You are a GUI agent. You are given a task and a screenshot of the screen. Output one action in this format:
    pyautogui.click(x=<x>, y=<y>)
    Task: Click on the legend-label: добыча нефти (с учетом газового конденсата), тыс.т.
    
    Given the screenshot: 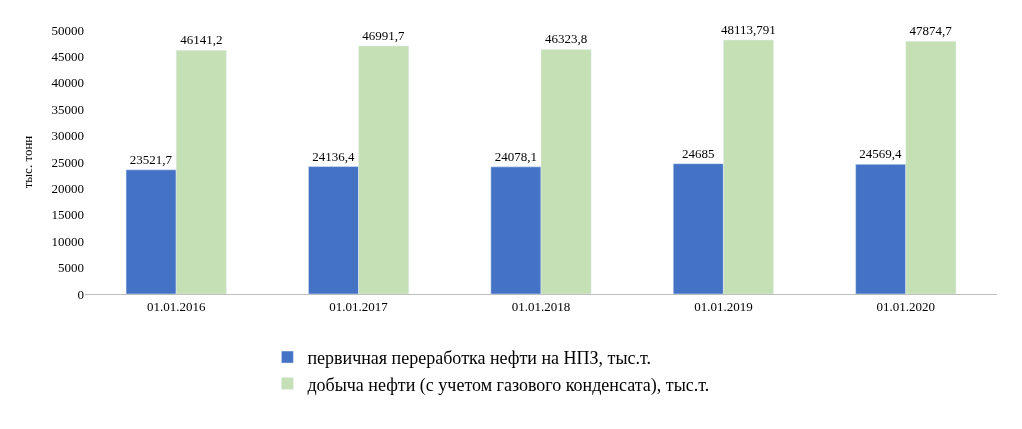 What is the action you would take?
    pyautogui.click(x=508, y=385)
    